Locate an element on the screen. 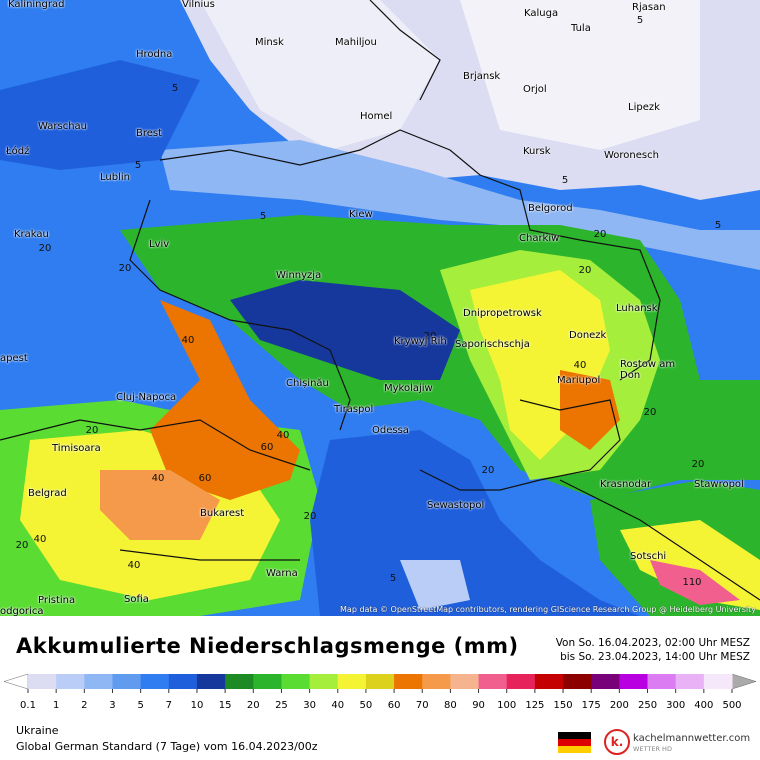 This screenshot has width=760, height=760. city-label: Krasnodar is located at coordinates (626, 484).